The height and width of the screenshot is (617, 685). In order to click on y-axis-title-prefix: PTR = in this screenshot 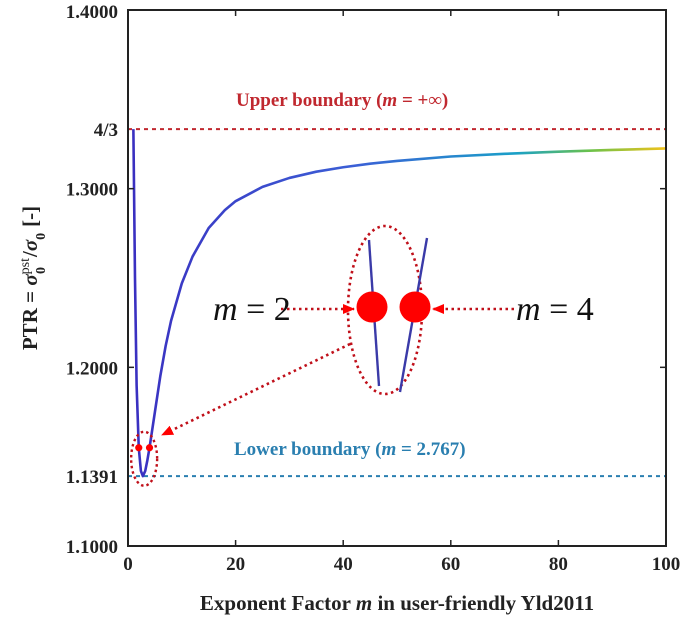, I will do `click(30, 318)`.